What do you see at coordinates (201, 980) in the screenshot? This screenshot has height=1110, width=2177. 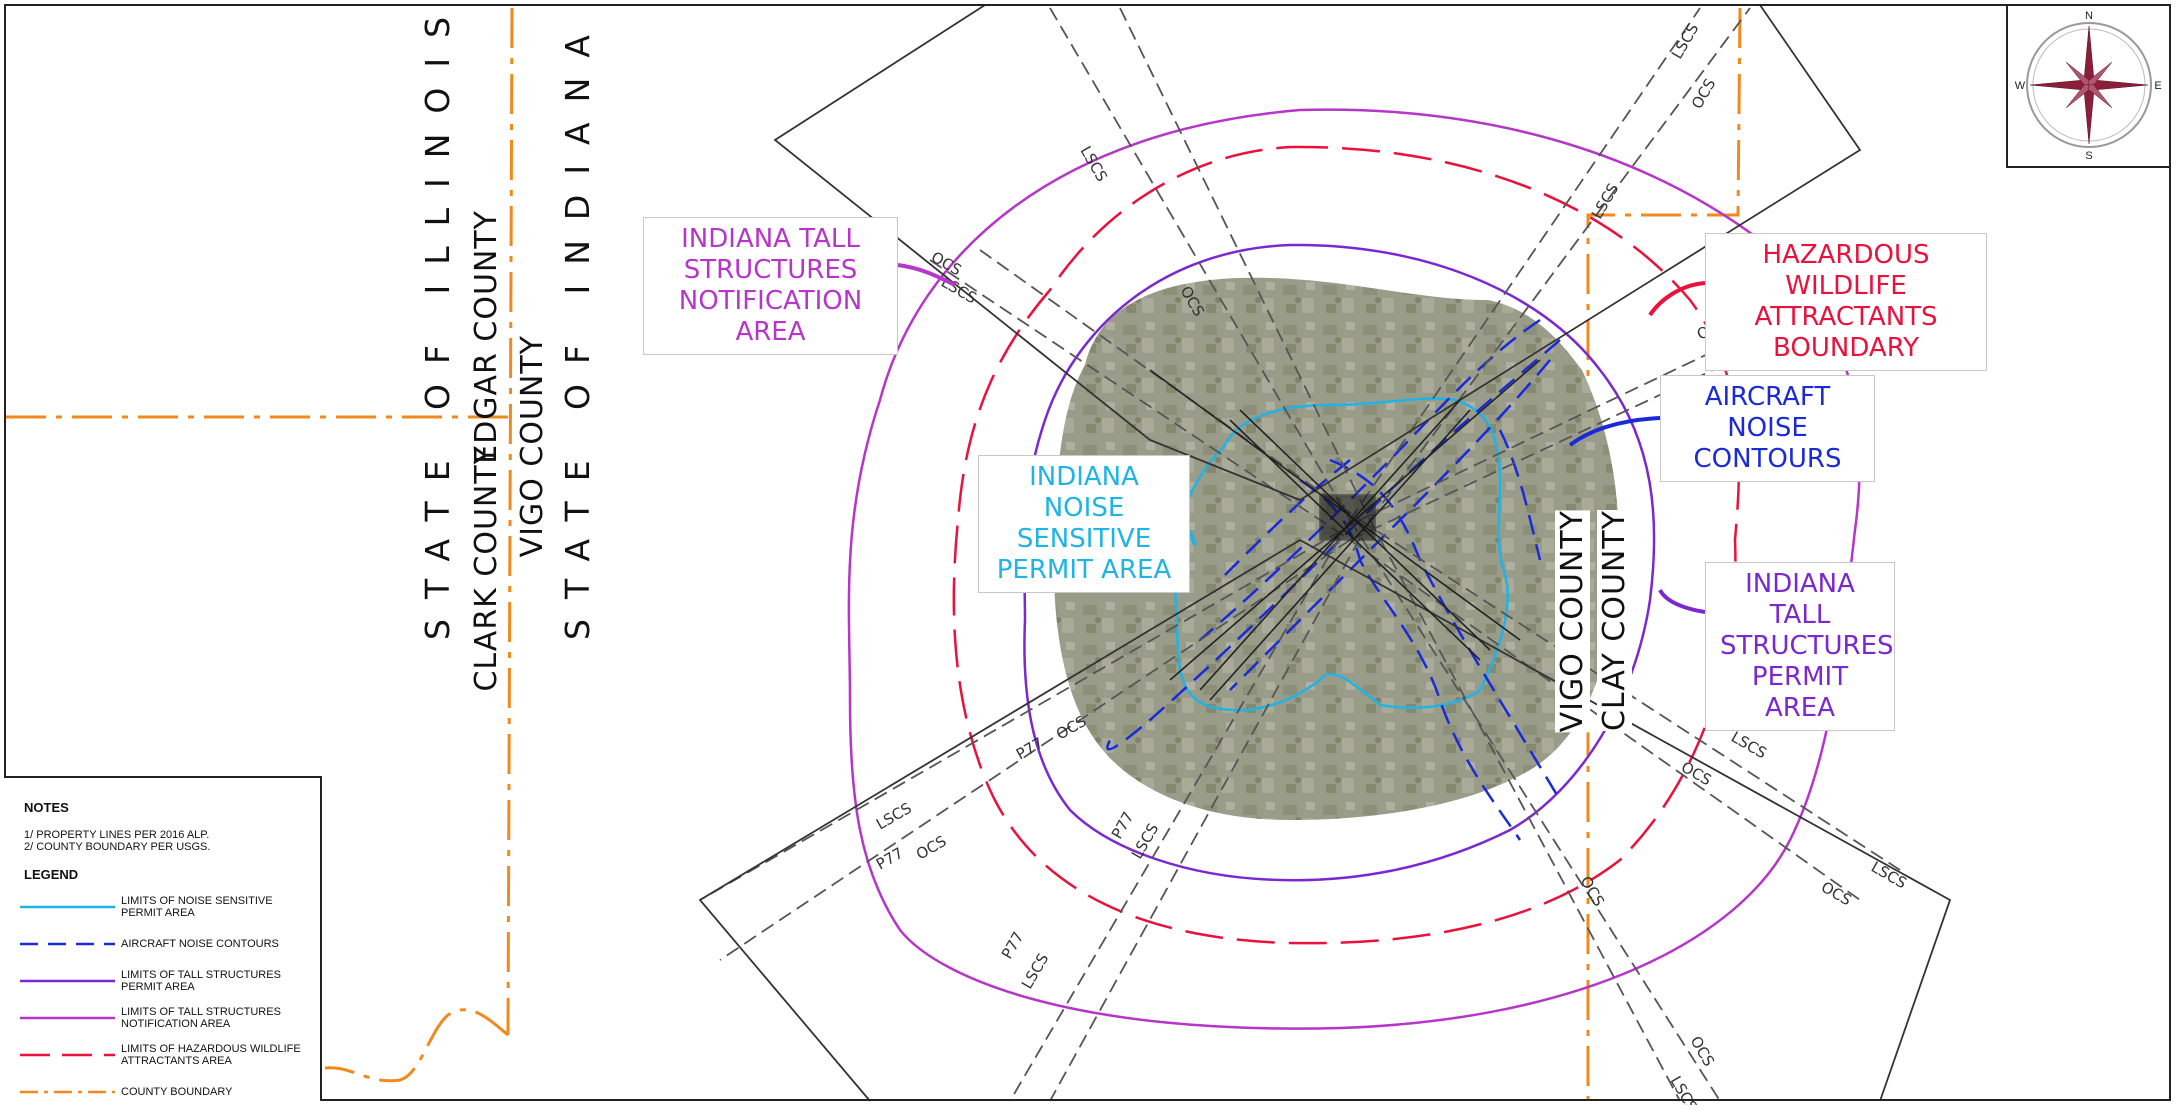 I see `legend-item-label: LIMITS OF TALL STRUCTURES PERMIT AREA` at bounding box center [201, 980].